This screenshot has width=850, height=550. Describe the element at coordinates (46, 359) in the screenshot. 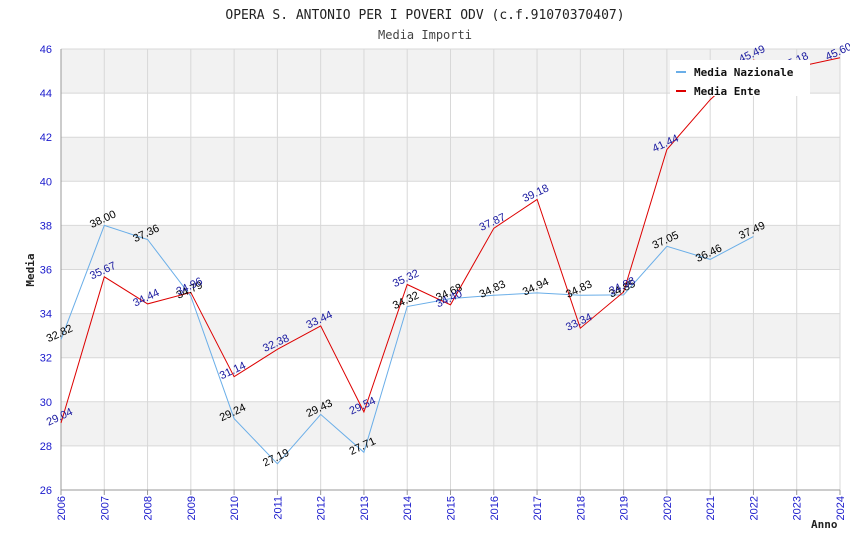

I see `y-tick-label: 32` at that location.